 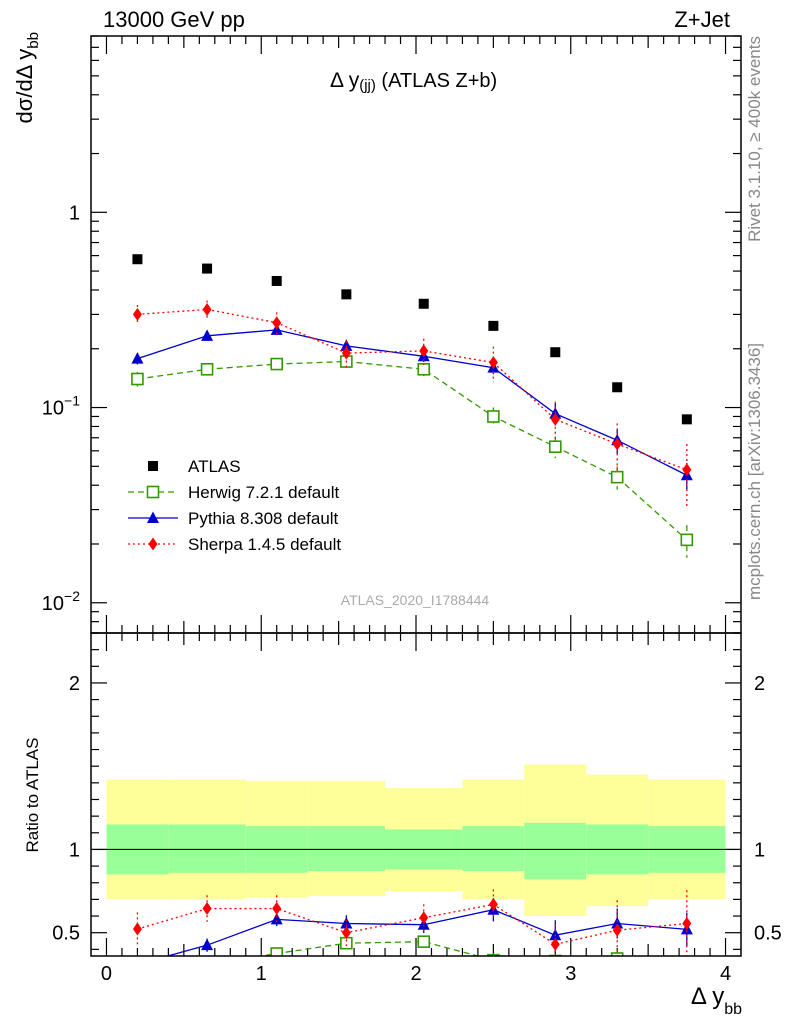 I want to click on herwig-line, so click(x=412, y=450).